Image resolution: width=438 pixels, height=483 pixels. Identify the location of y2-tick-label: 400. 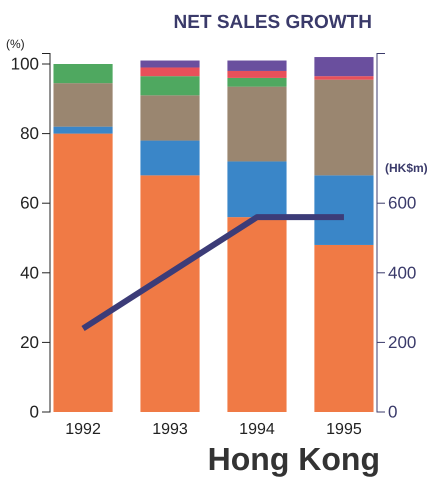
(402, 272).